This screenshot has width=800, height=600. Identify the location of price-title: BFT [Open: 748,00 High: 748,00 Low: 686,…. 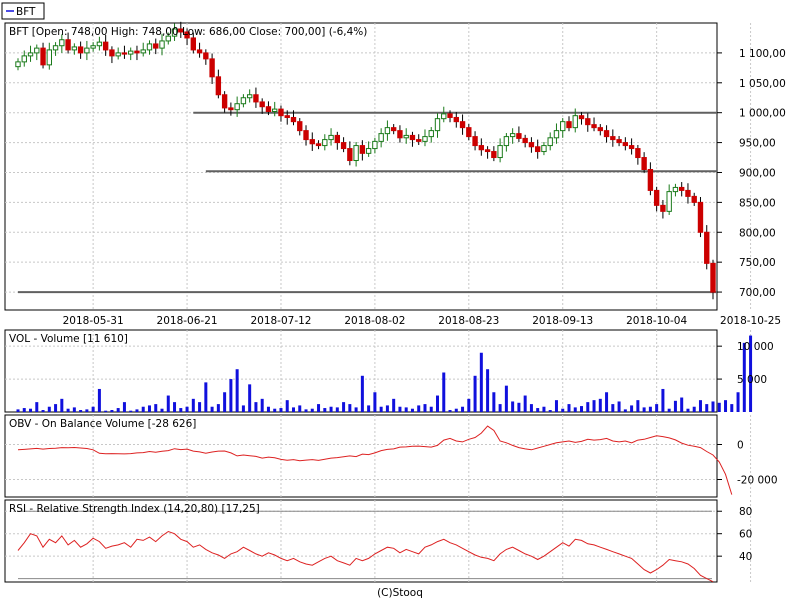
(188, 32).